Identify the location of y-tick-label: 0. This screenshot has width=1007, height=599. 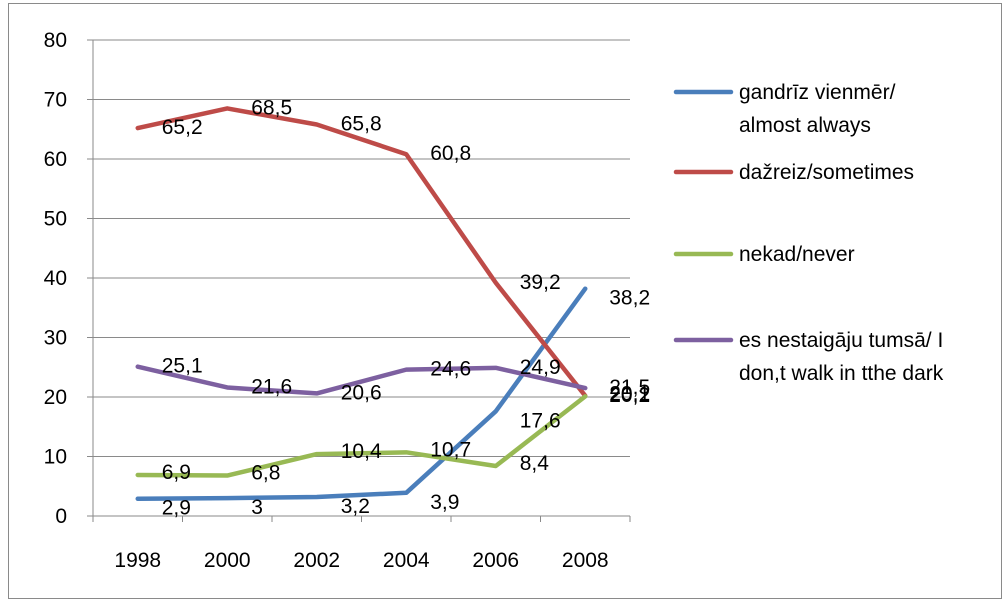
(61, 516).